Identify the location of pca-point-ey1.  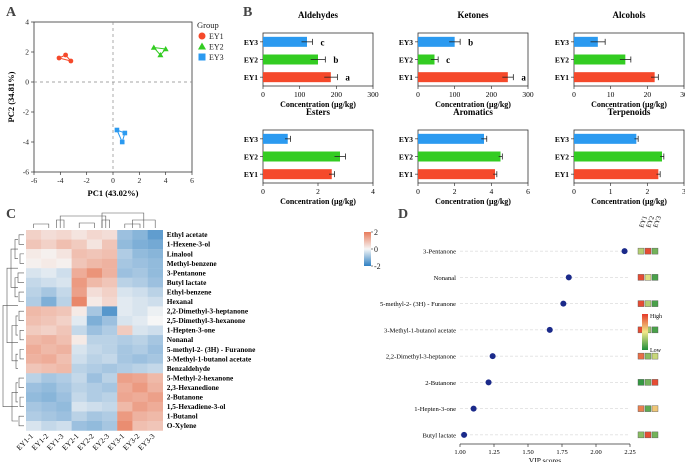
(59, 58).